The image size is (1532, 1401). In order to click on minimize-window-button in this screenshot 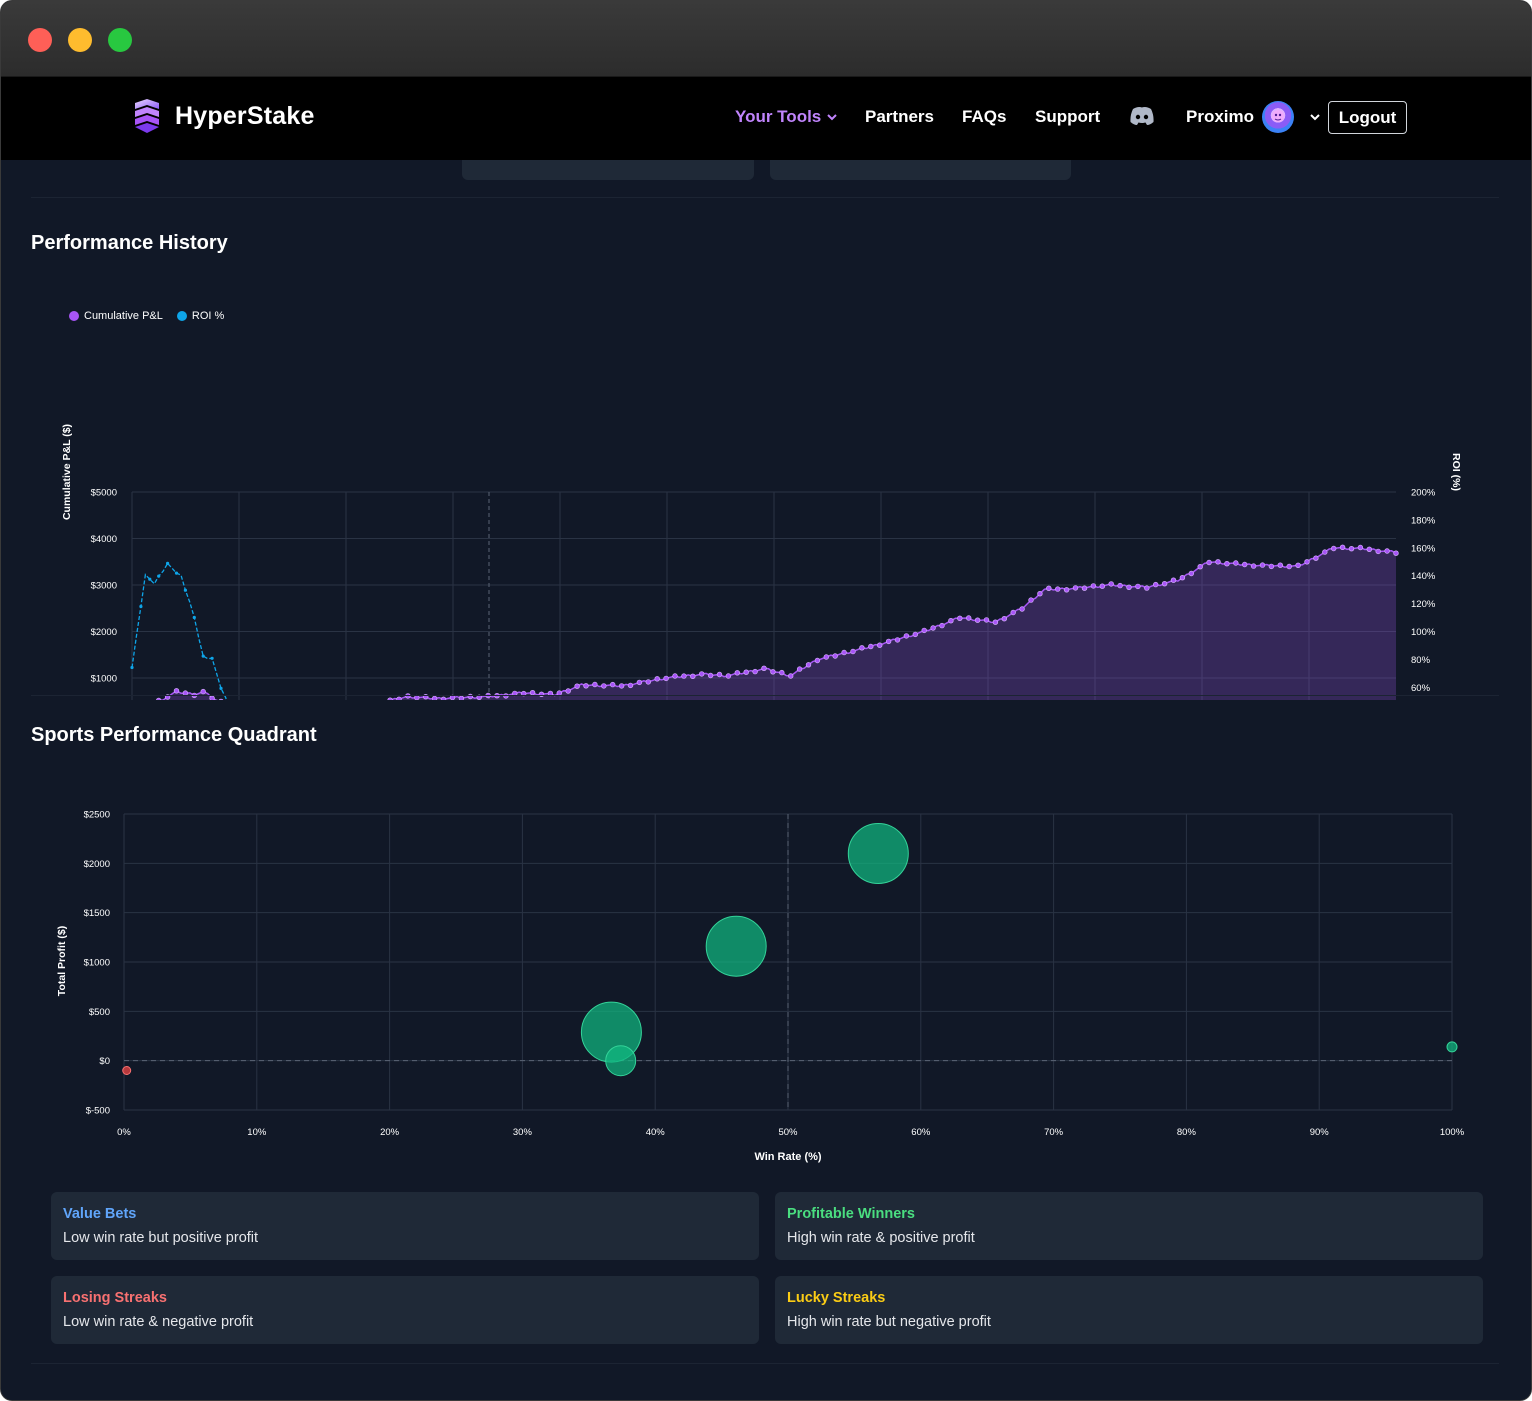, I will do `click(80, 40)`.